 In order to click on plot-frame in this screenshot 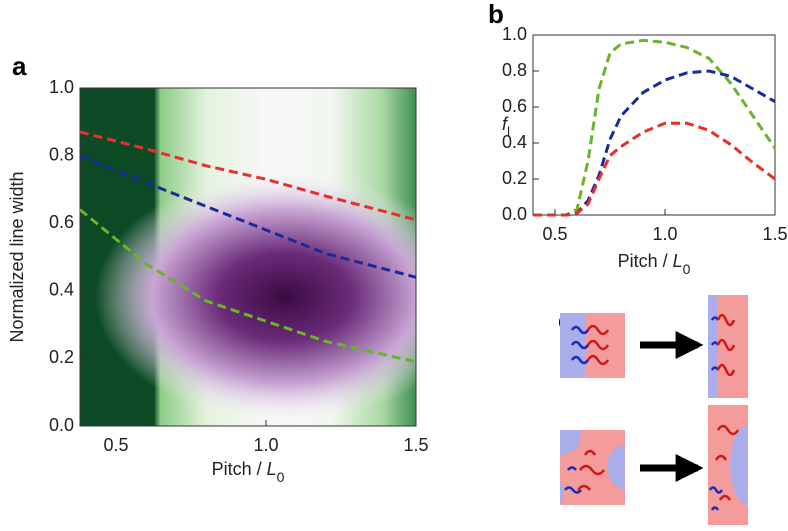, I will do `click(654, 125)`.